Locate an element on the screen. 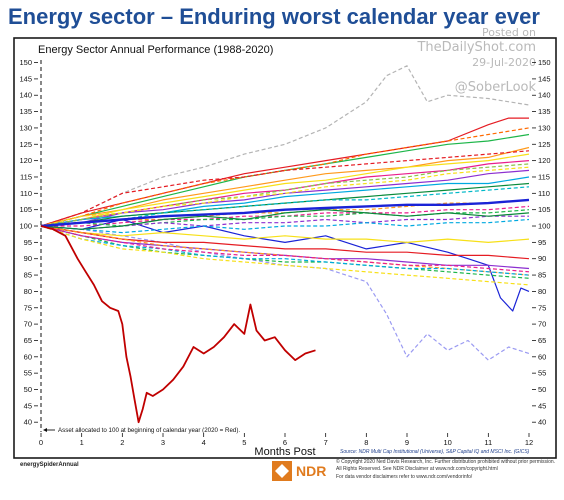 The image size is (564, 500). y-tick-label-left: 75 is located at coordinates (28, 307).